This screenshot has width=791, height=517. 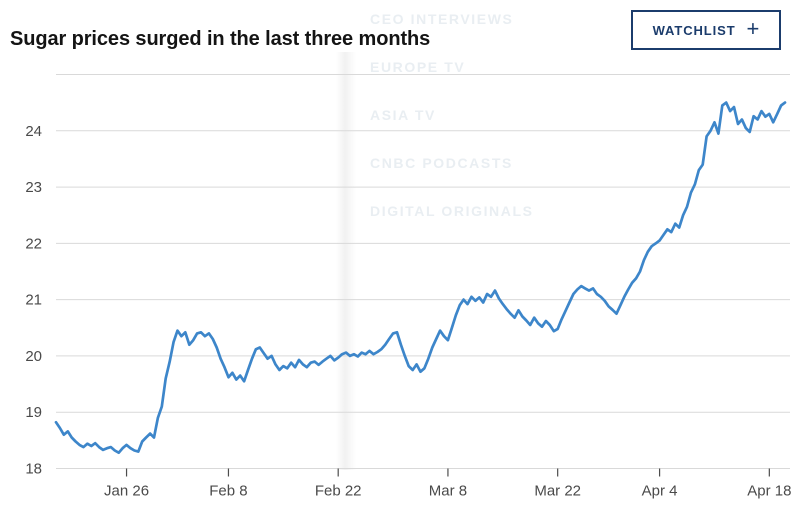 What do you see at coordinates (126, 491) in the screenshot?
I see `x-axis-label: Jan 26` at bounding box center [126, 491].